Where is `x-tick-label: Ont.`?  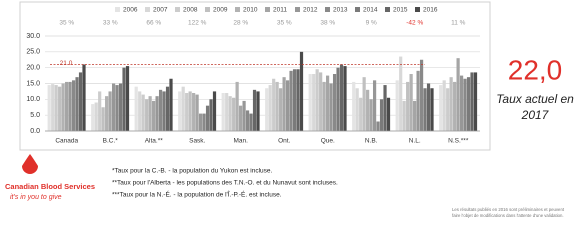 x-tick-label: Ont. is located at coordinates (284, 141).